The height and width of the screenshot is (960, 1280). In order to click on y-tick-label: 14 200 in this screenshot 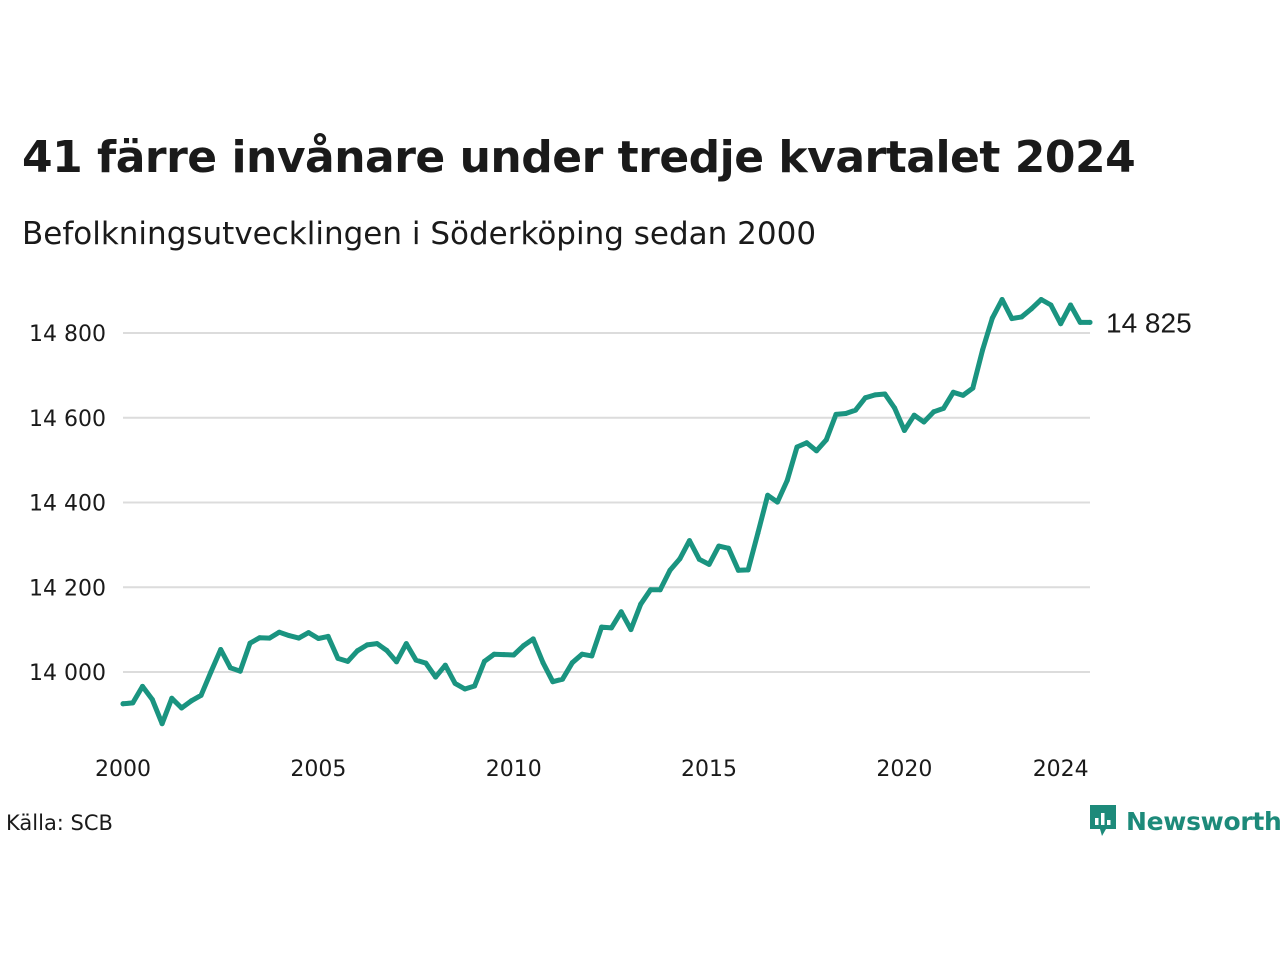, I will do `click(67, 588)`.